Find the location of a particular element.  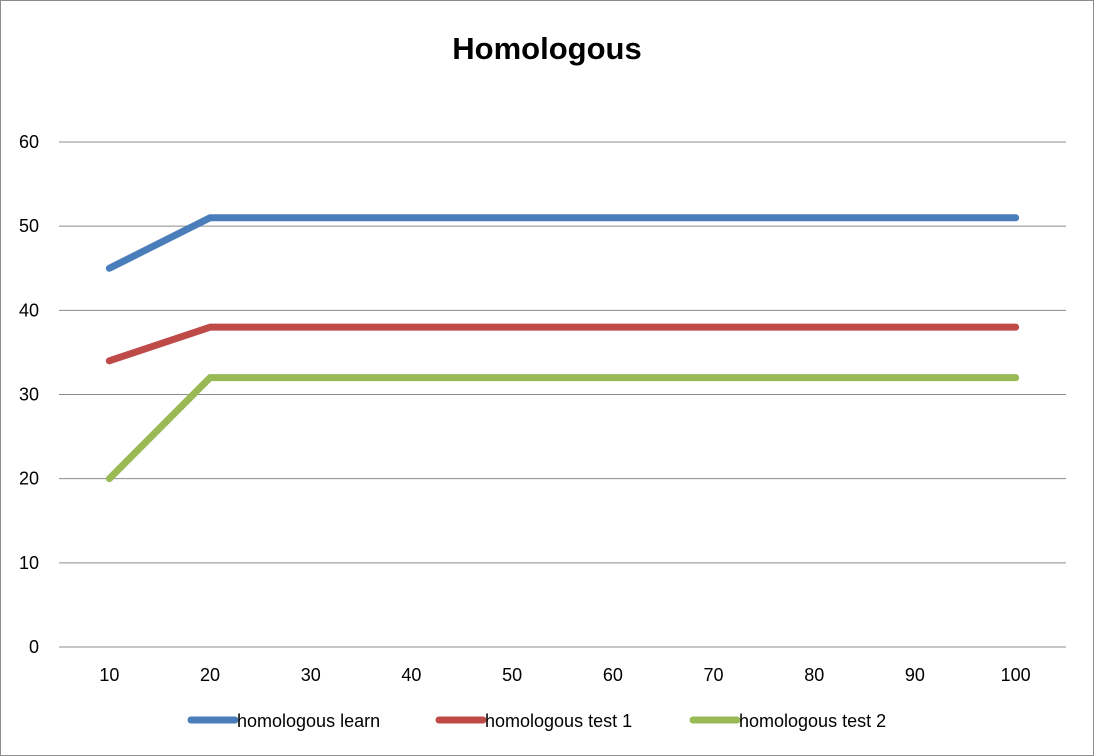

y-tick-label: 60 is located at coordinates (29, 142).